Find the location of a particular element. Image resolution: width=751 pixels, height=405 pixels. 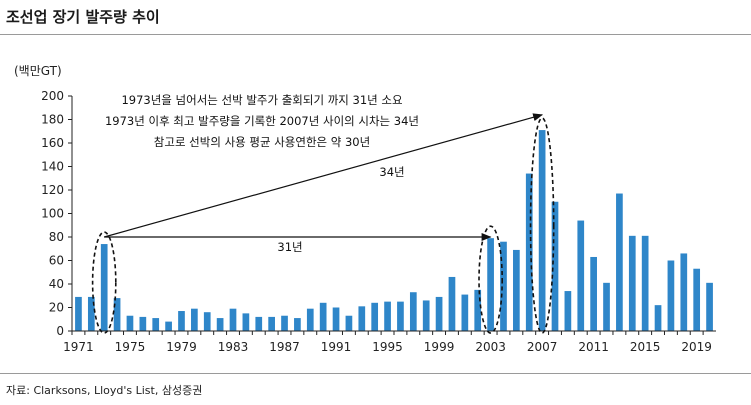

x-tick-label: 1991 is located at coordinates (336, 347).